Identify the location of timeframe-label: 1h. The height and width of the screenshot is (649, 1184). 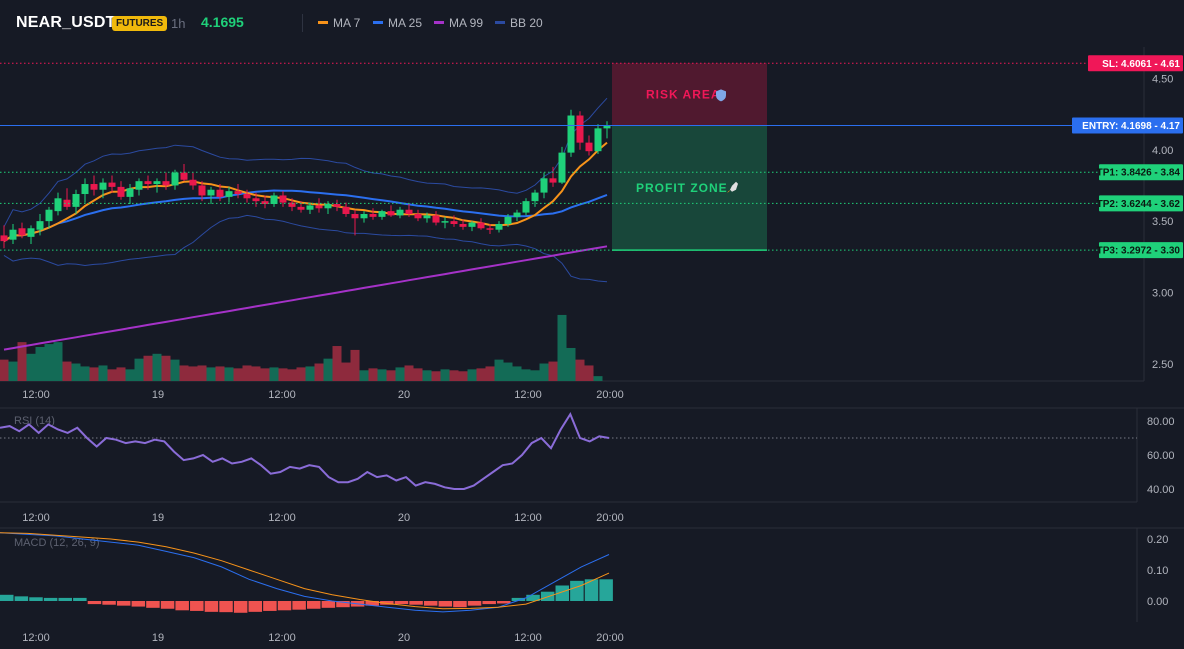
(178, 23).